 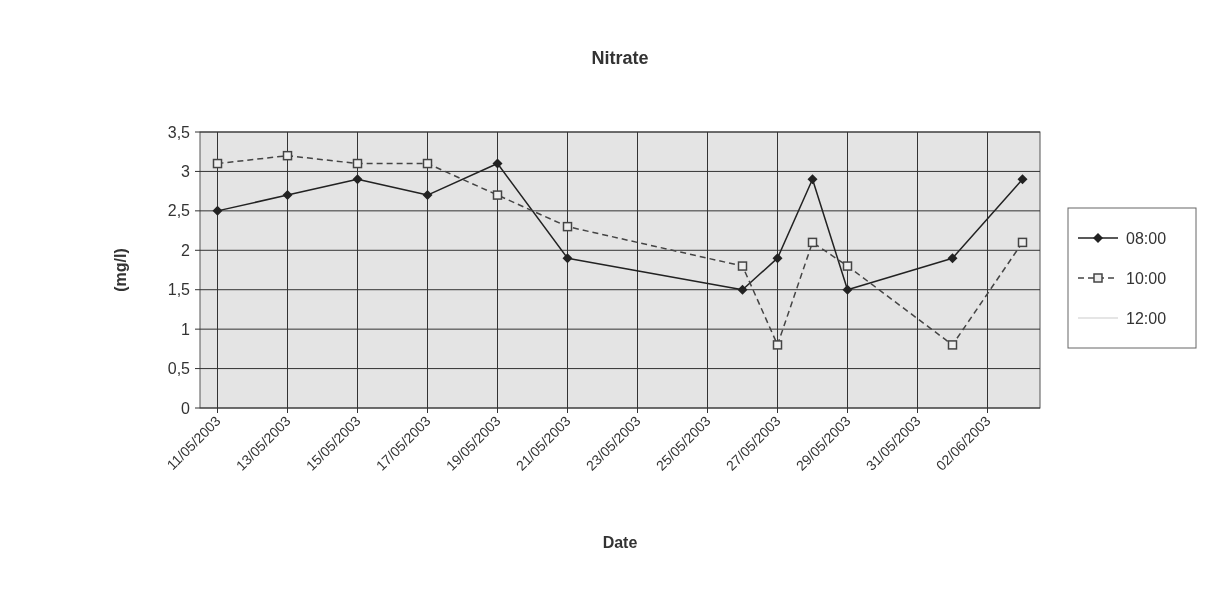 What do you see at coordinates (186, 329) in the screenshot?
I see `y-tick-label: 1` at bounding box center [186, 329].